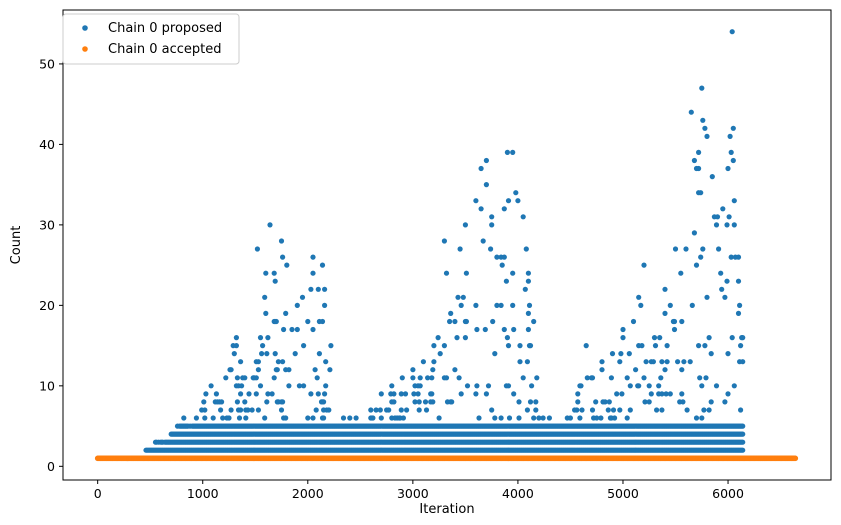 Image resolution: width=841 pixels, height=525 pixels. Describe the element at coordinates (165, 28) in the screenshot. I see `legend-label-chain-0-proposed: Chain 0 proposed` at that location.